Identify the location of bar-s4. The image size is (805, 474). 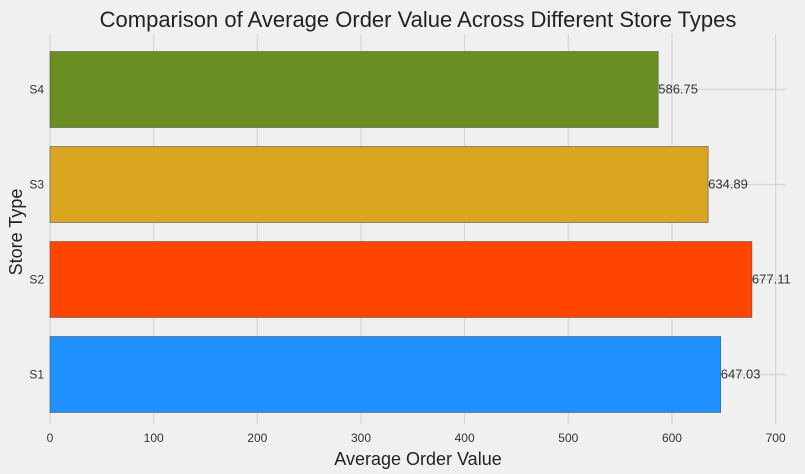
(354, 89).